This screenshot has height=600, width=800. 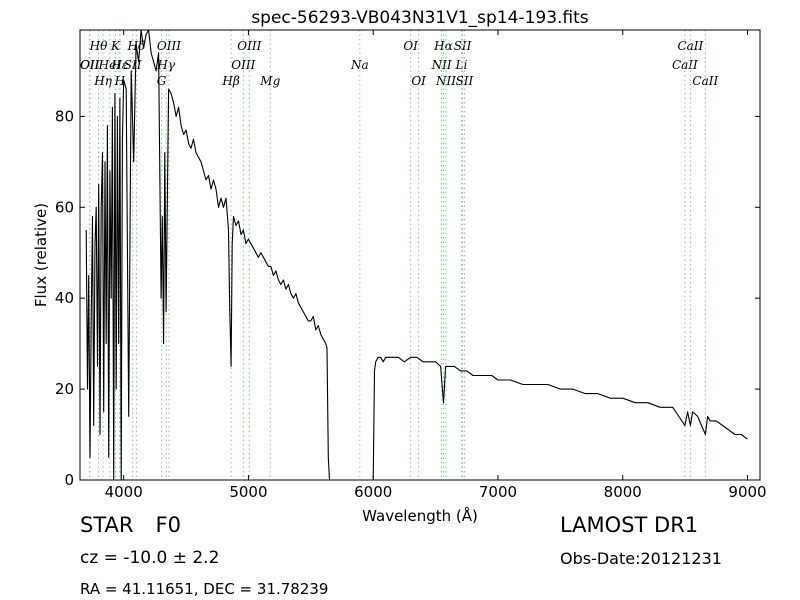 I want to click on line-marker-label-7: Hε, so click(x=119, y=65).